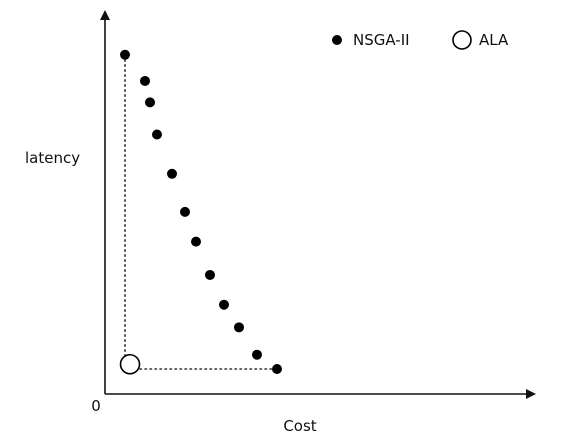 This screenshot has width=568, height=445. I want to click on legend: NSGA-II ALA, so click(420, 40).